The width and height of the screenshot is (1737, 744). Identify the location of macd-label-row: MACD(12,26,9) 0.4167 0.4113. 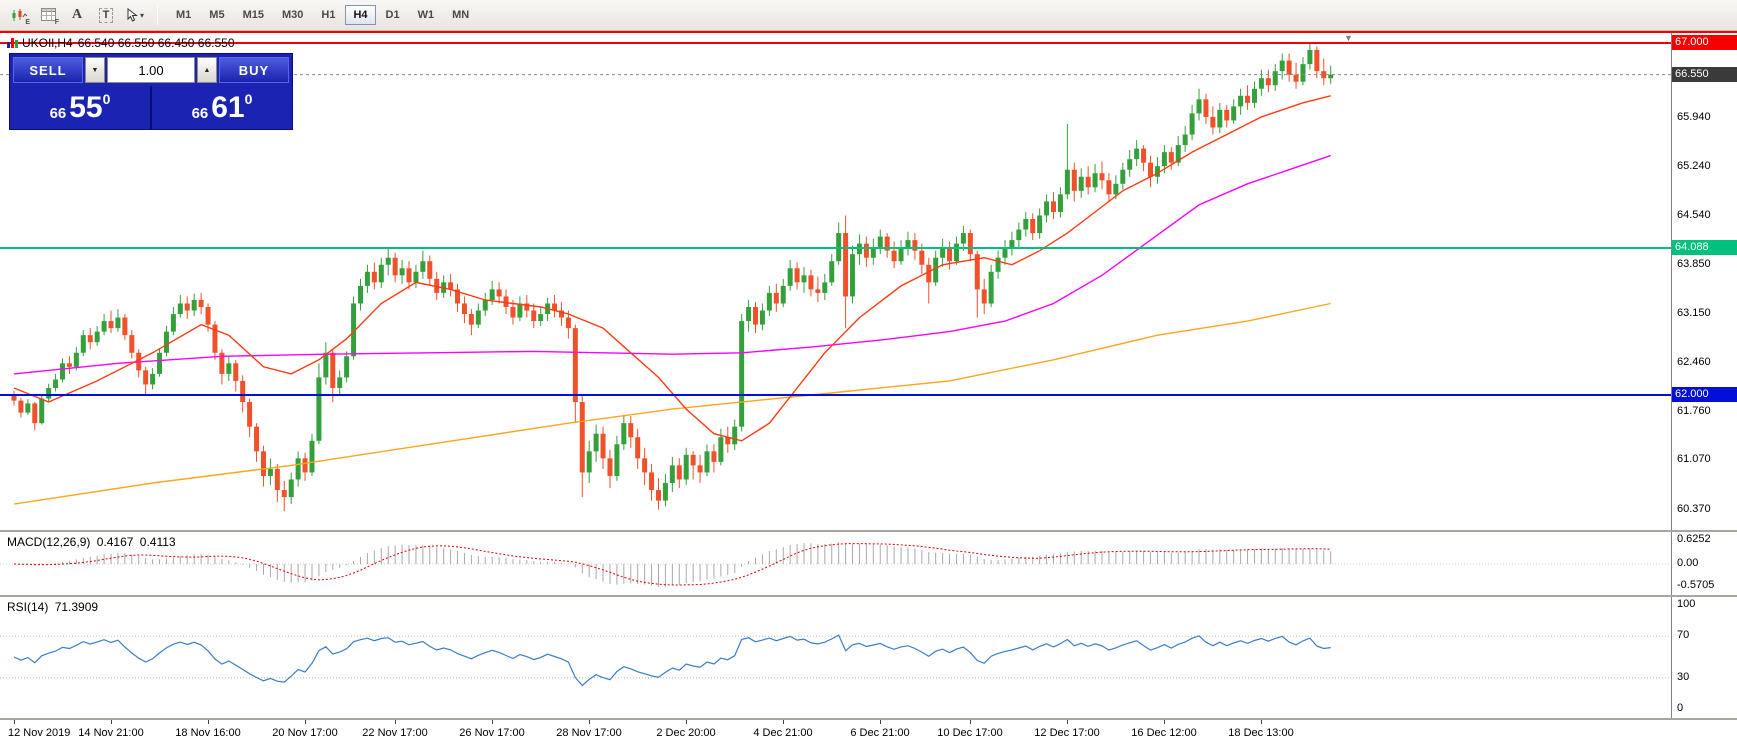
(93, 542).